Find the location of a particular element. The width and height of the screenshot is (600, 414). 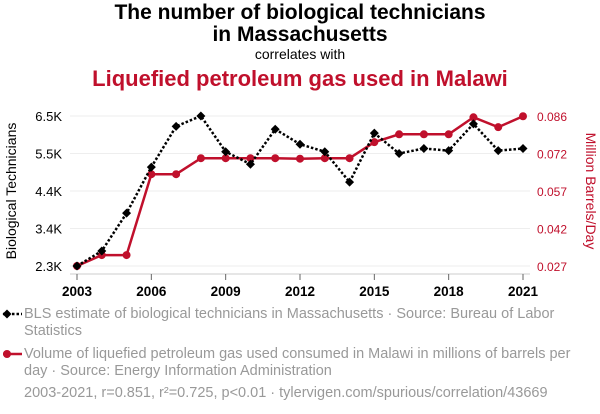

chart-title-2: Liquefied petroleum gas used in Malawi is located at coordinates (300, 78).